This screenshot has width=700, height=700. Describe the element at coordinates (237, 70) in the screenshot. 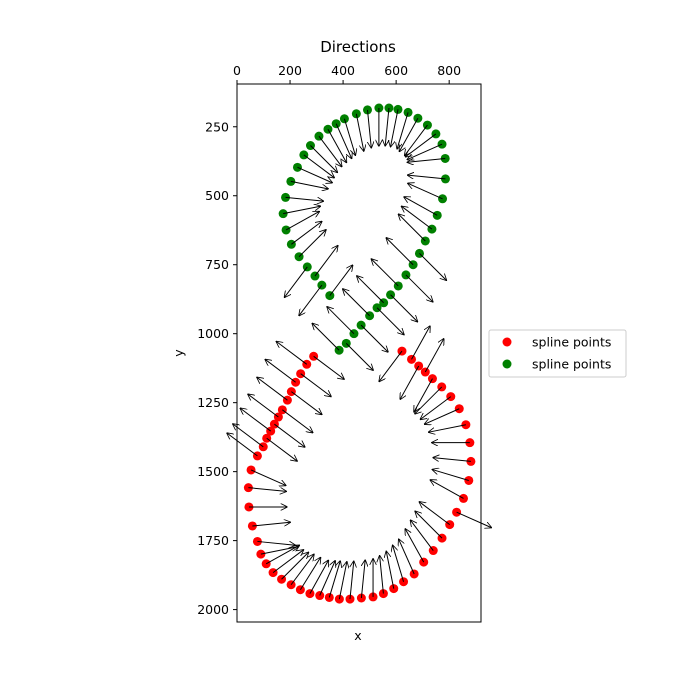

I see `x-tick-label: 0` at that location.